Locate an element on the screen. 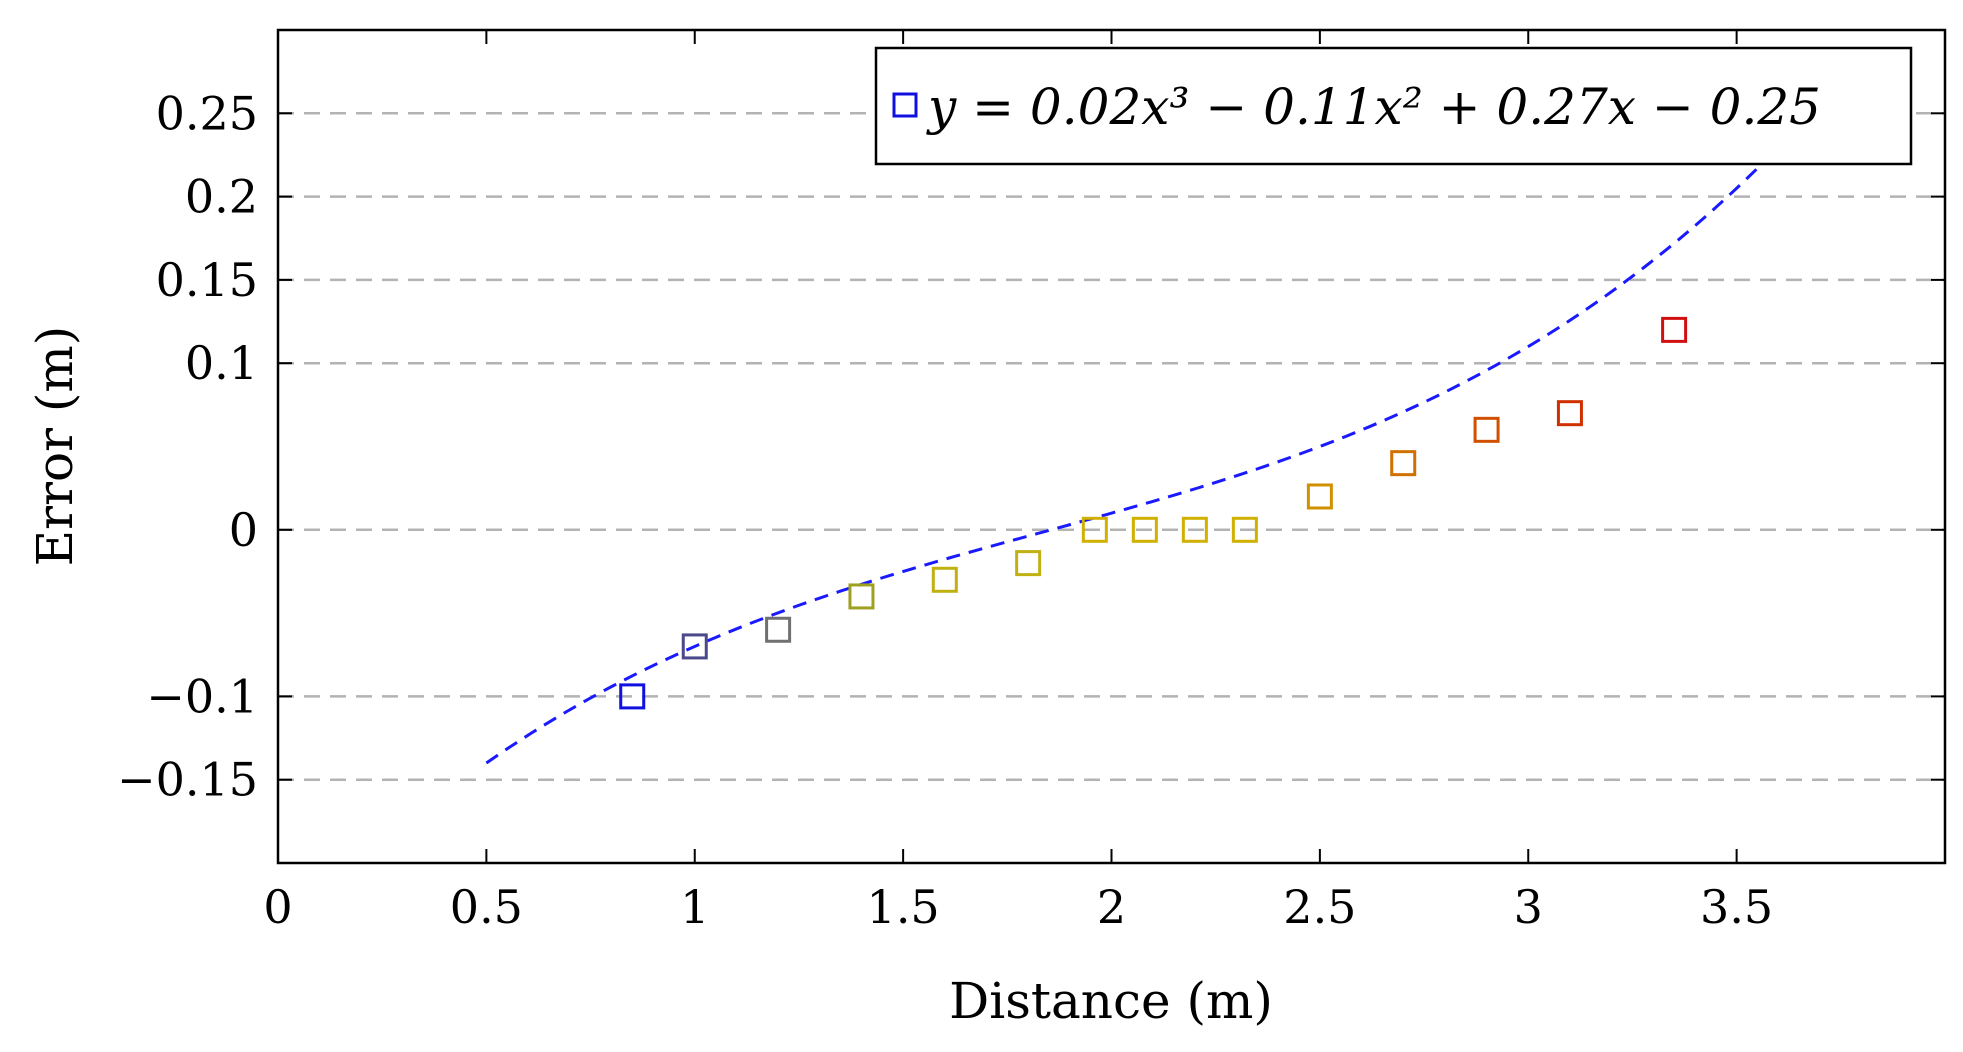  y-axis-title: Error (m) is located at coordinates (55, 446).